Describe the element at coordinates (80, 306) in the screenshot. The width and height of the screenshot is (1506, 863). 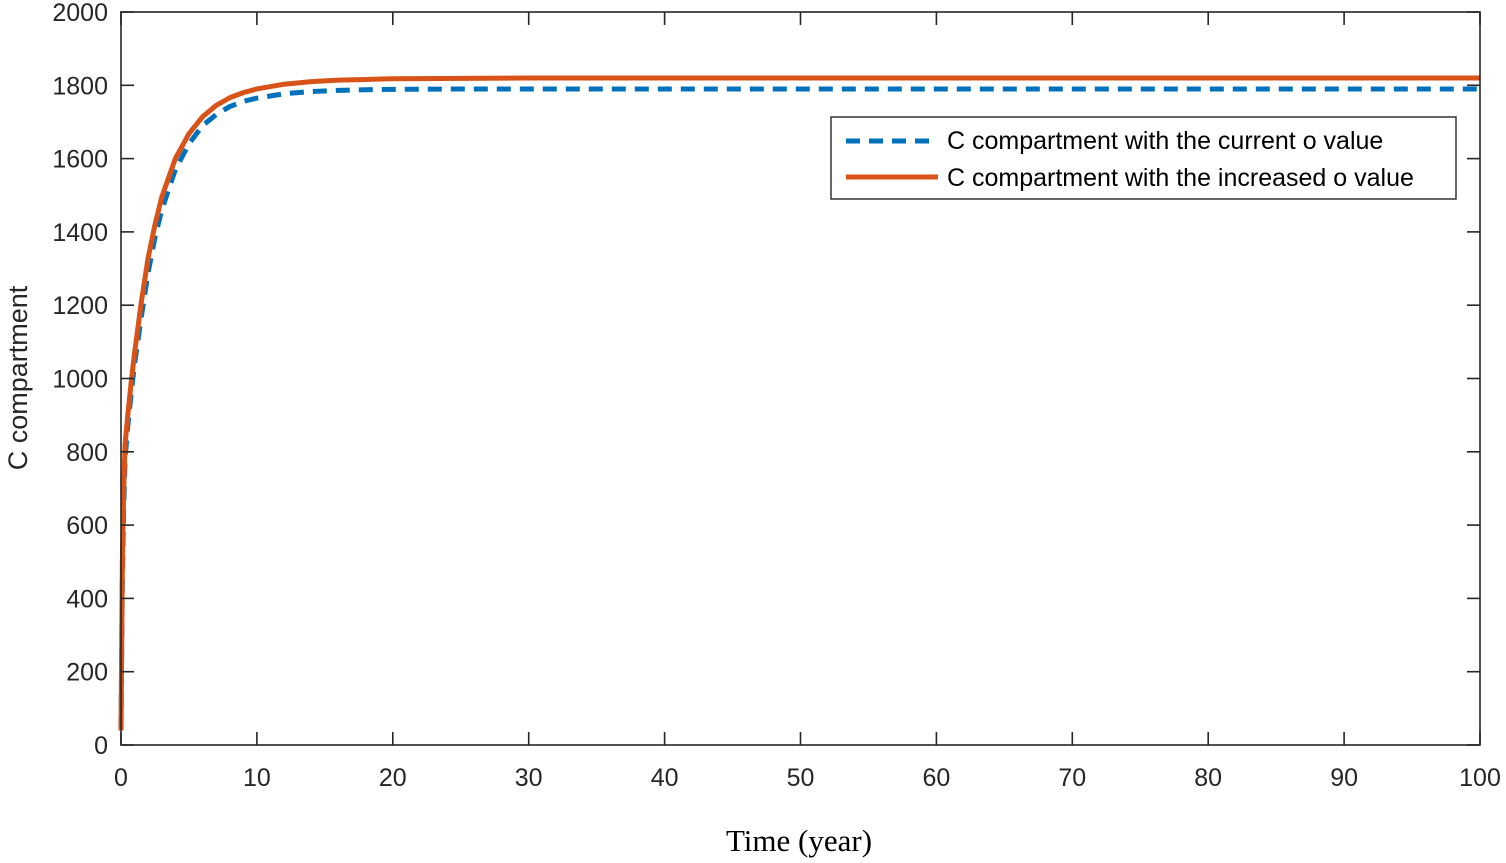
I see `y-tick-label: 1200` at that location.